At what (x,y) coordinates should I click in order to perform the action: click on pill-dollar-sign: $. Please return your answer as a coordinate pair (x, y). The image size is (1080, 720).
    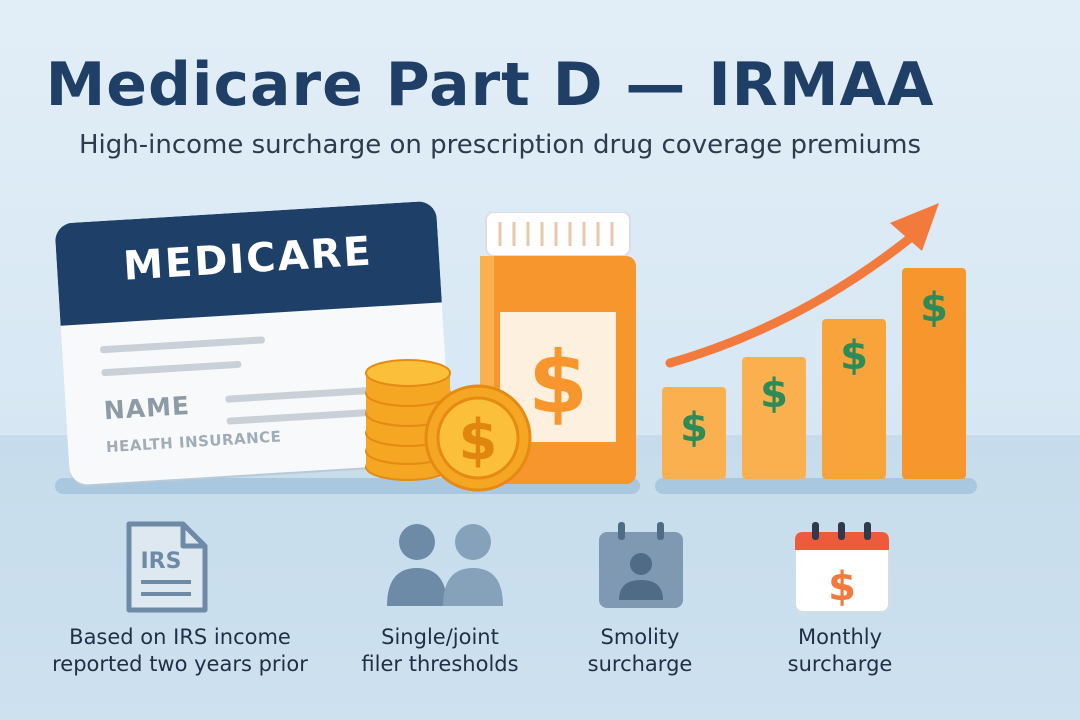
    Looking at the image, I should click on (558, 383).